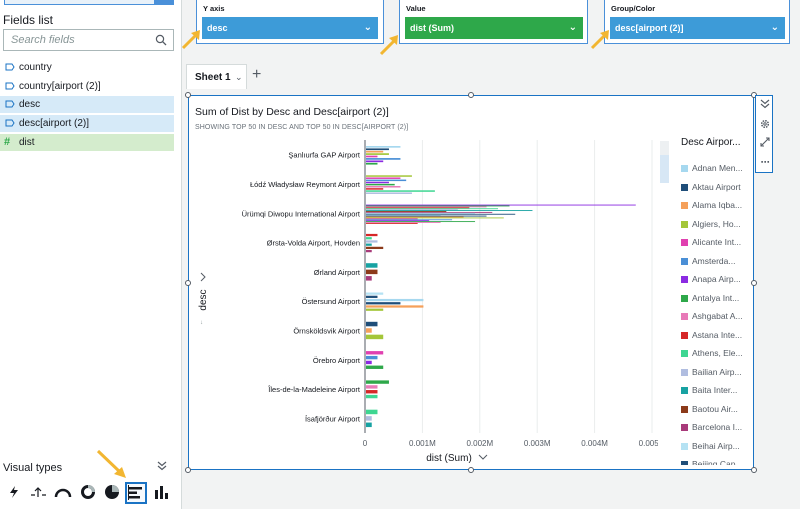  I want to click on y-tick-label: Şanlıurfa GAP Airport, so click(324, 155).